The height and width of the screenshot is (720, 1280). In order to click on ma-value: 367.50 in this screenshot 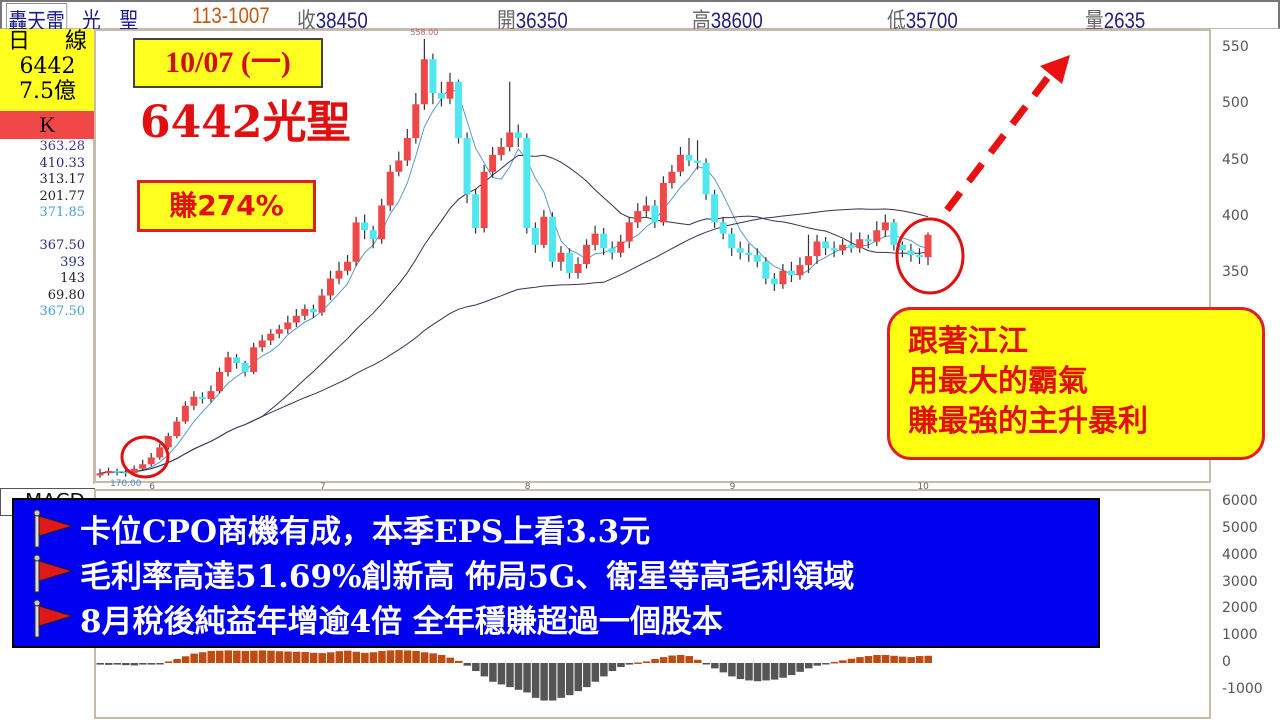, I will do `click(62, 311)`.